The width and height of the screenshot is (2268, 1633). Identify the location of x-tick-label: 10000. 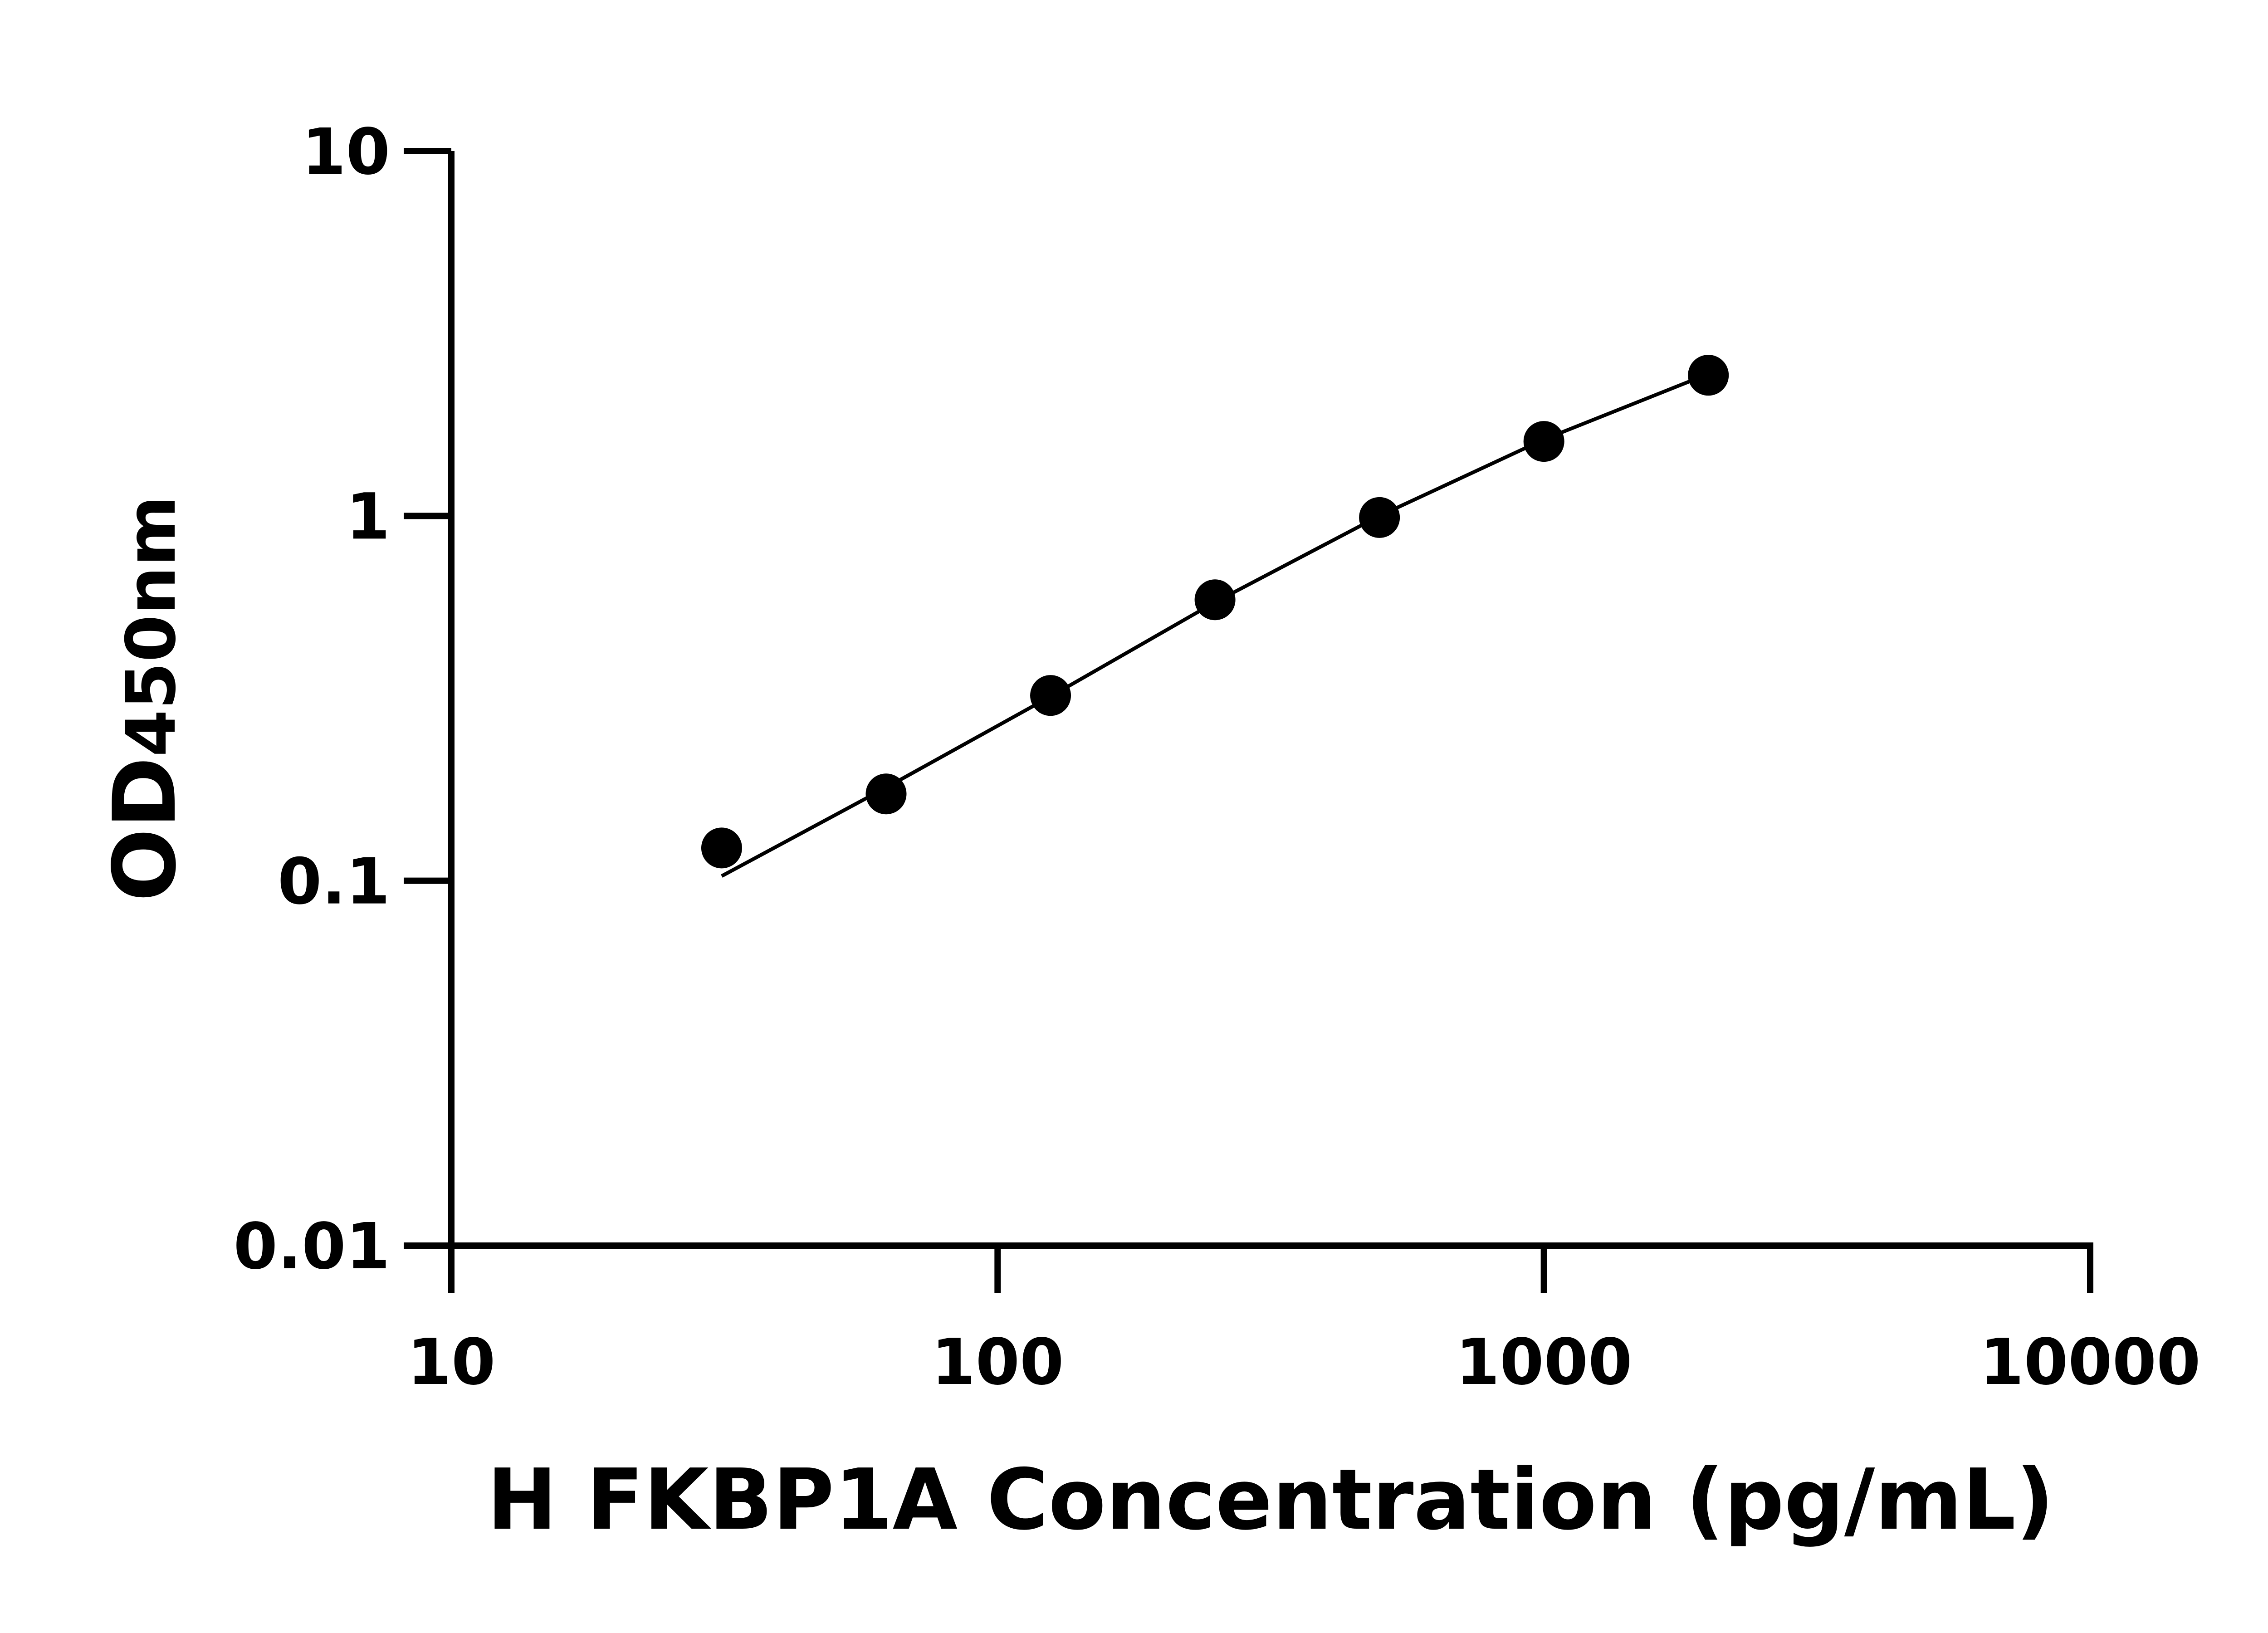
(2090, 1362).